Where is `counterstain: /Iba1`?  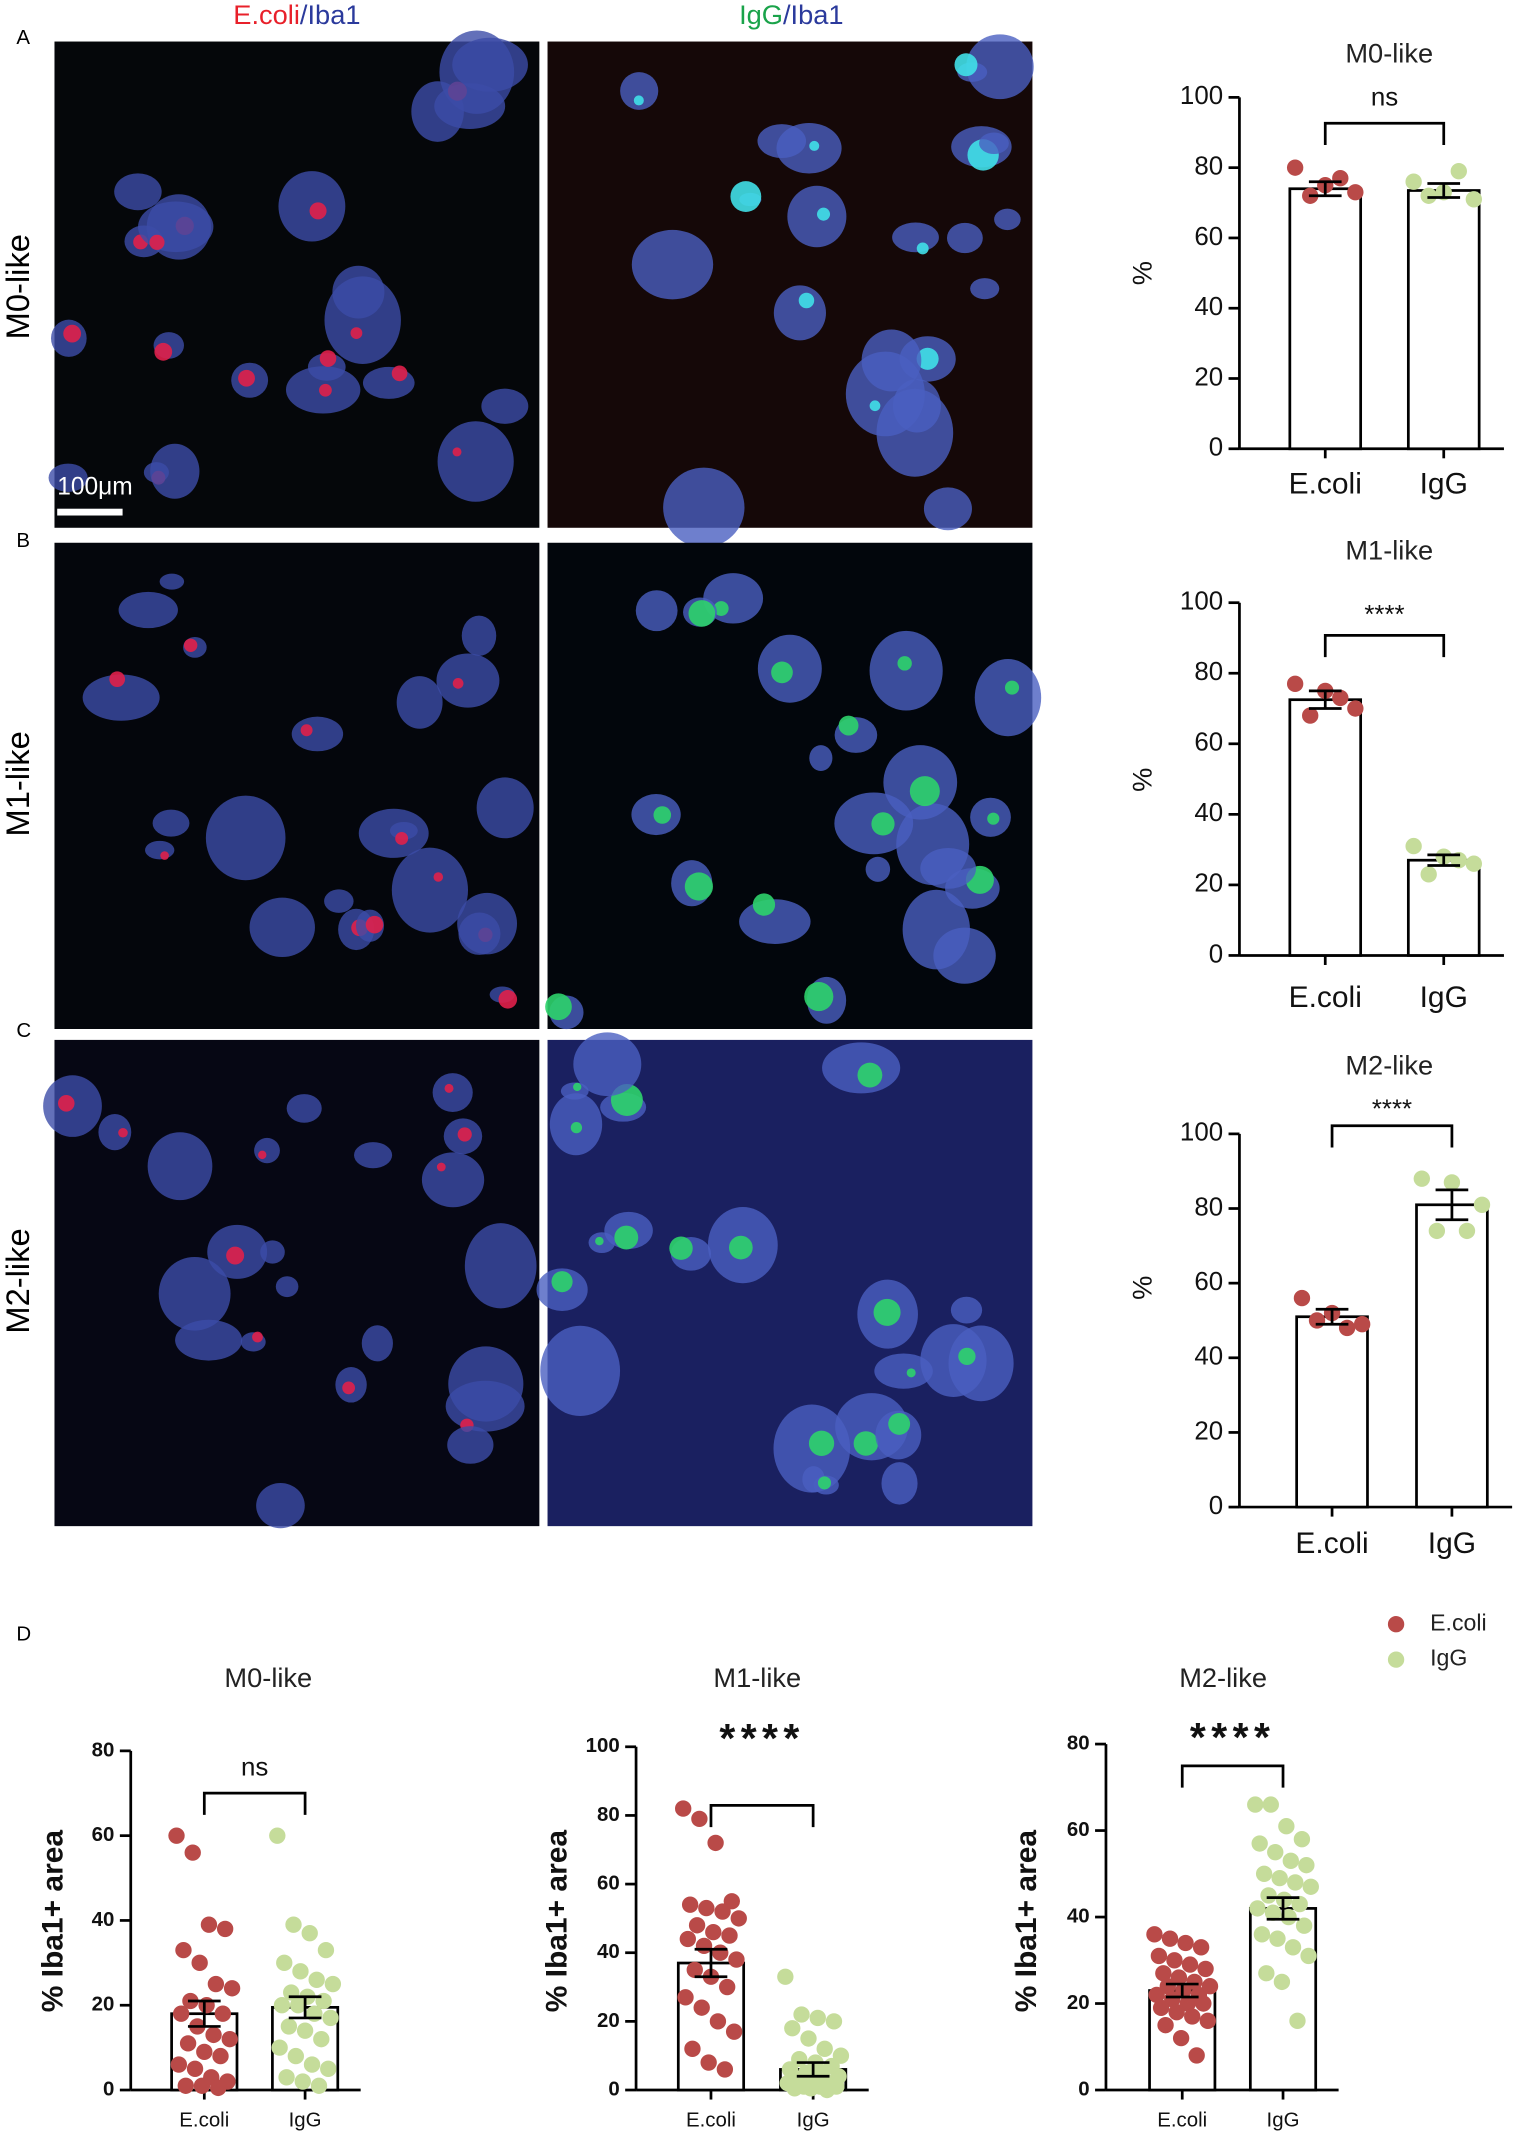 counterstain: /Iba1 is located at coordinates (330, 15).